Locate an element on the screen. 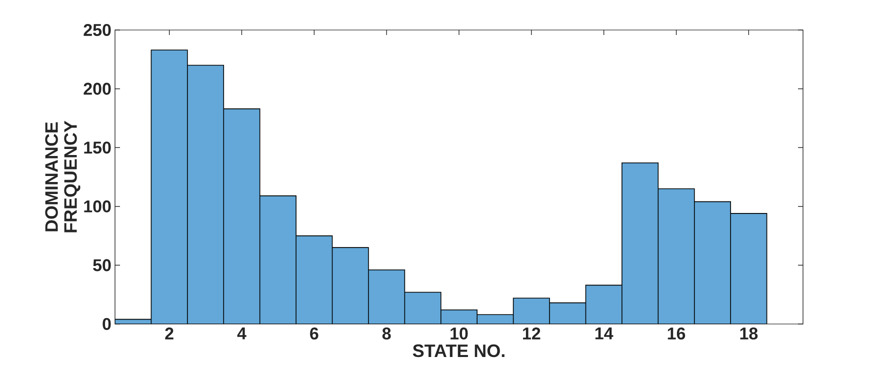 This screenshot has width=886, height=386. x-tick-label: 10 is located at coordinates (459, 334).